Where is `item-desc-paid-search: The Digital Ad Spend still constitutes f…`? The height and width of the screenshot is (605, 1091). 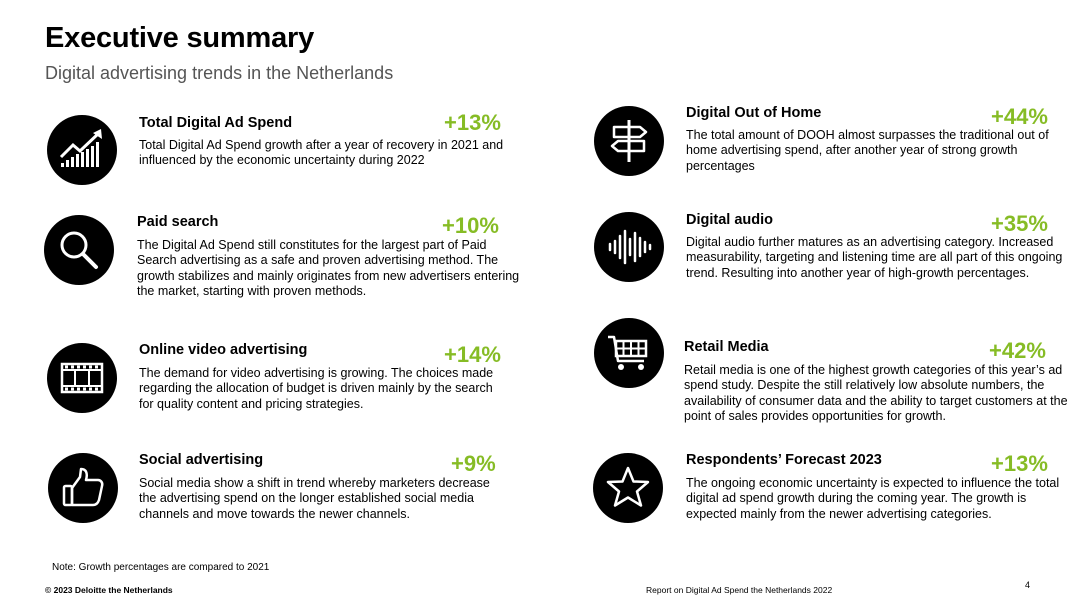 item-desc-paid-search: The Digital Ad Spend still constitutes f… is located at coordinates (328, 268).